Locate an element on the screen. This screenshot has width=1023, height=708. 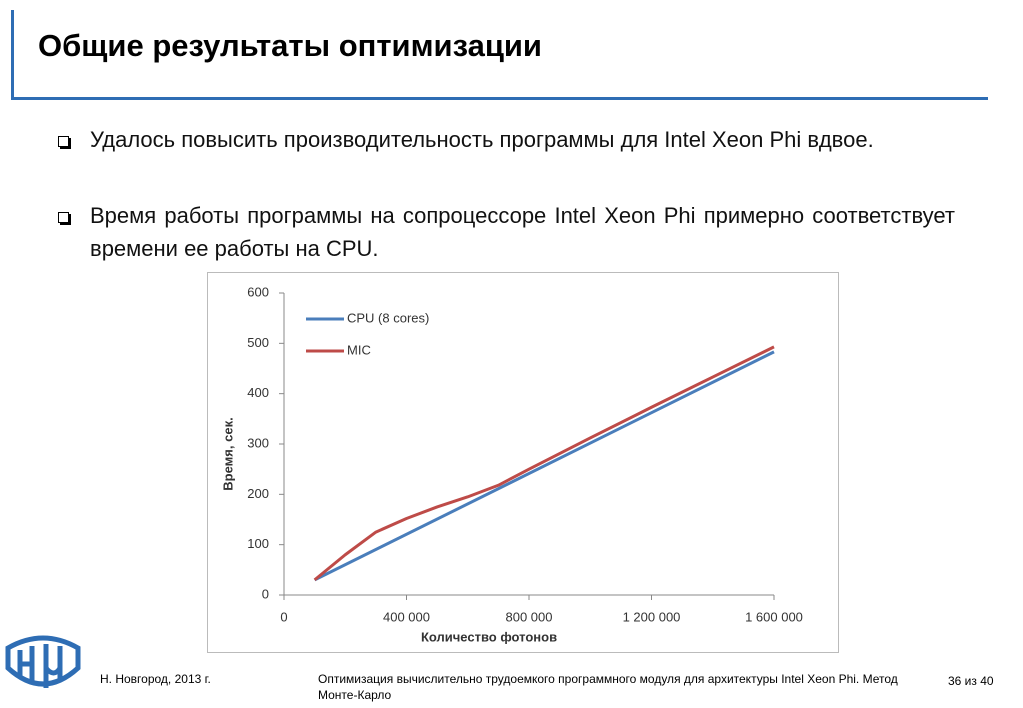
y-tick-label: 300 is located at coordinates (258, 442).